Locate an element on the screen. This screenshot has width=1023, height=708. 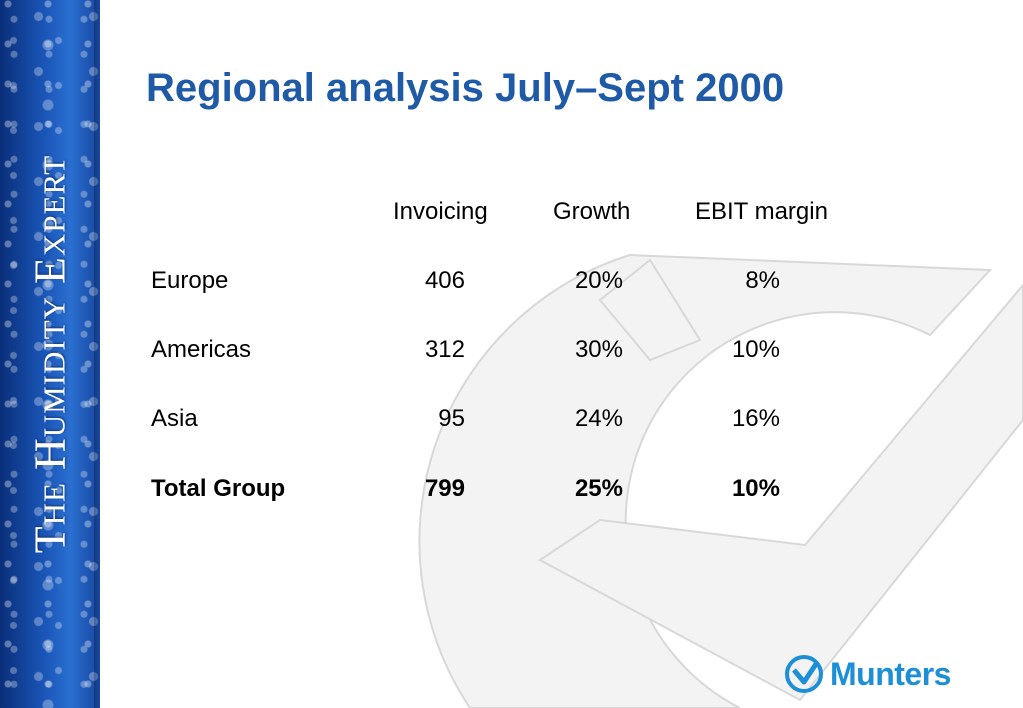
cell-growth-asia: 24% is located at coordinates (598, 418).